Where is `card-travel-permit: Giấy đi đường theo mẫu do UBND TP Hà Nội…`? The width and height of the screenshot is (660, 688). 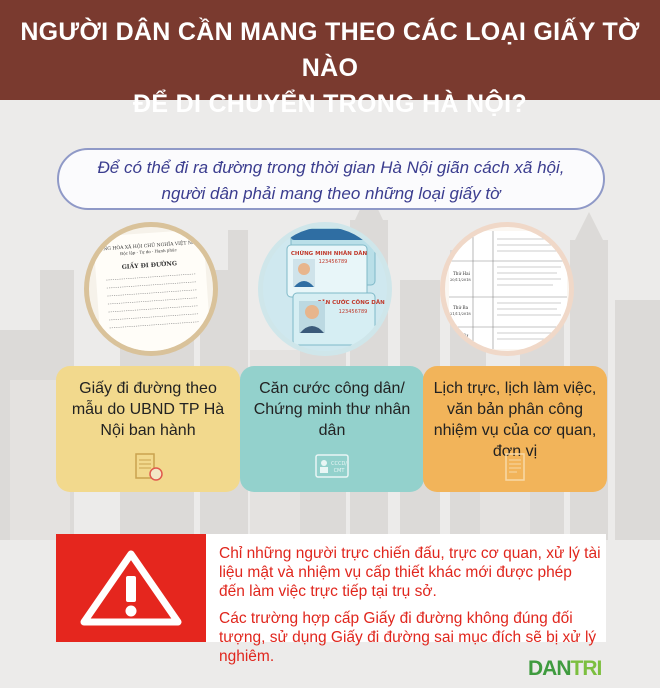 card-travel-permit: Giấy đi đường theo mẫu do UBND TP Hà Nội… is located at coordinates (148, 429).